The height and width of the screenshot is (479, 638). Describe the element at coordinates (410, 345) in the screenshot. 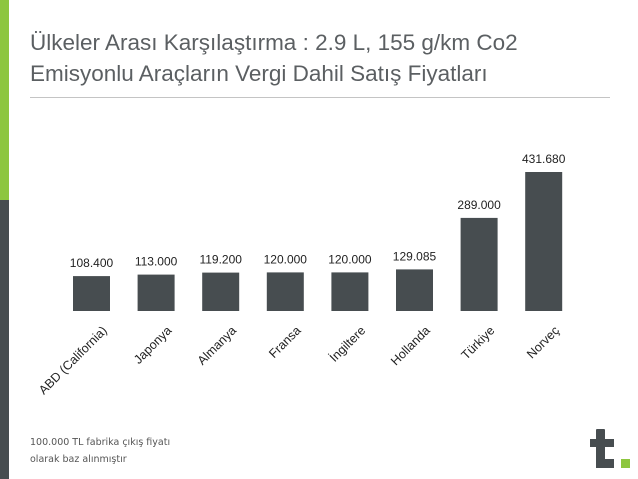

I see `category-label: Hollanda` at that location.